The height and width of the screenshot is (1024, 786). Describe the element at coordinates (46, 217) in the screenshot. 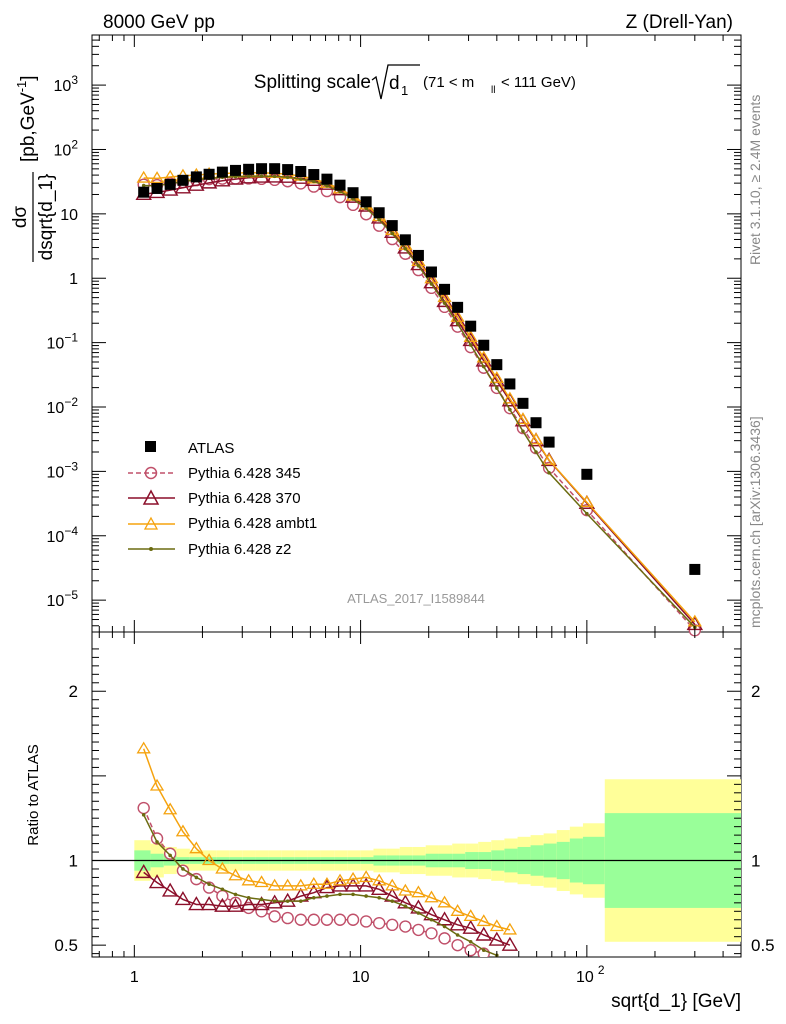

I see `ylabel-denominator: dsqrt{d_1}` at that location.